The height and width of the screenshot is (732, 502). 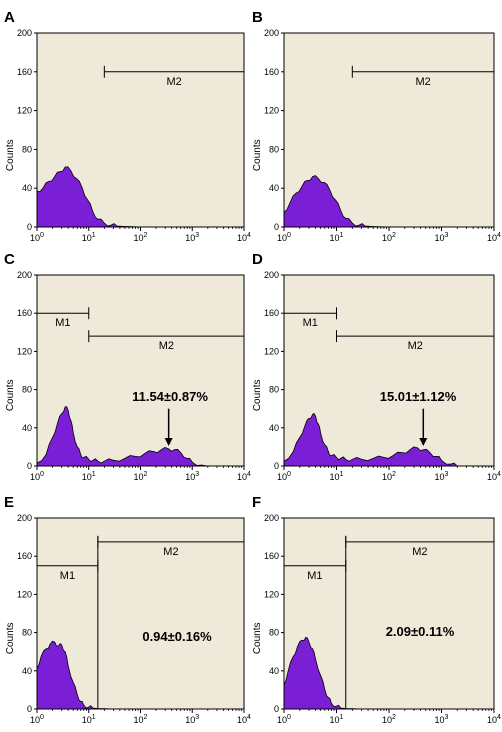 What do you see at coordinates (9, 17) in the screenshot?
I see `panel-letter-a: A` at bounding box center [9, 17].